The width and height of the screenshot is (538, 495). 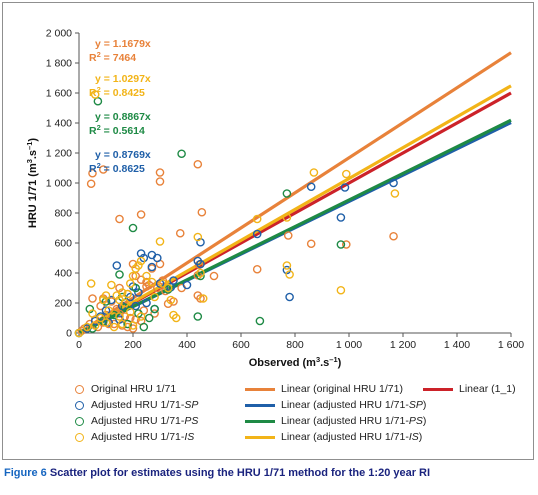 What do you see at coordinates (63, 304) in the screenshot?
I see `y-tick-label: 200` at bounding box center [63, 304].